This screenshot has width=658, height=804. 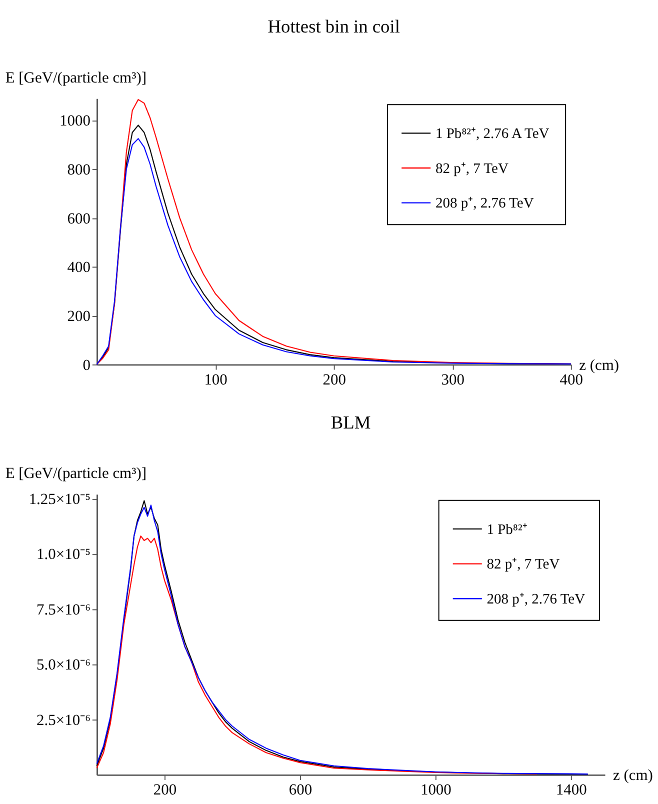 I want to click on x-tick-label: 1000, so click(x=436, y=790).